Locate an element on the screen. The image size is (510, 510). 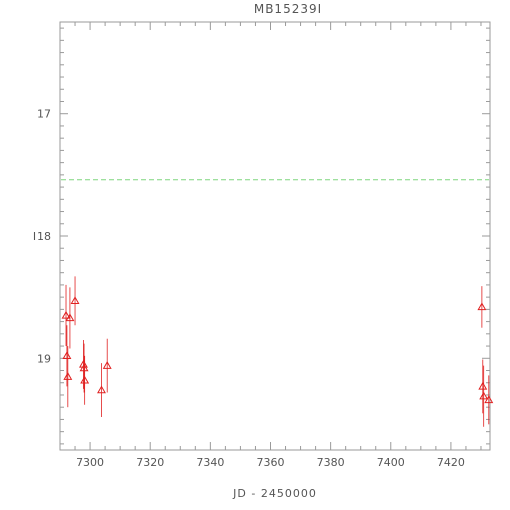
chart-title: MB15239I is located at coordinates (288, 9).